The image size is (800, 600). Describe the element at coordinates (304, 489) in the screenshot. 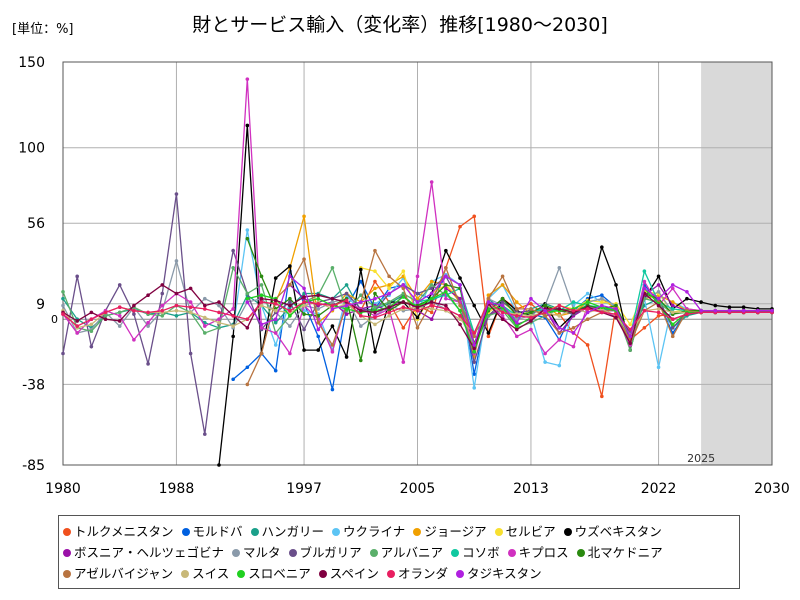

I see `x-tick-label: 1997` at that location.